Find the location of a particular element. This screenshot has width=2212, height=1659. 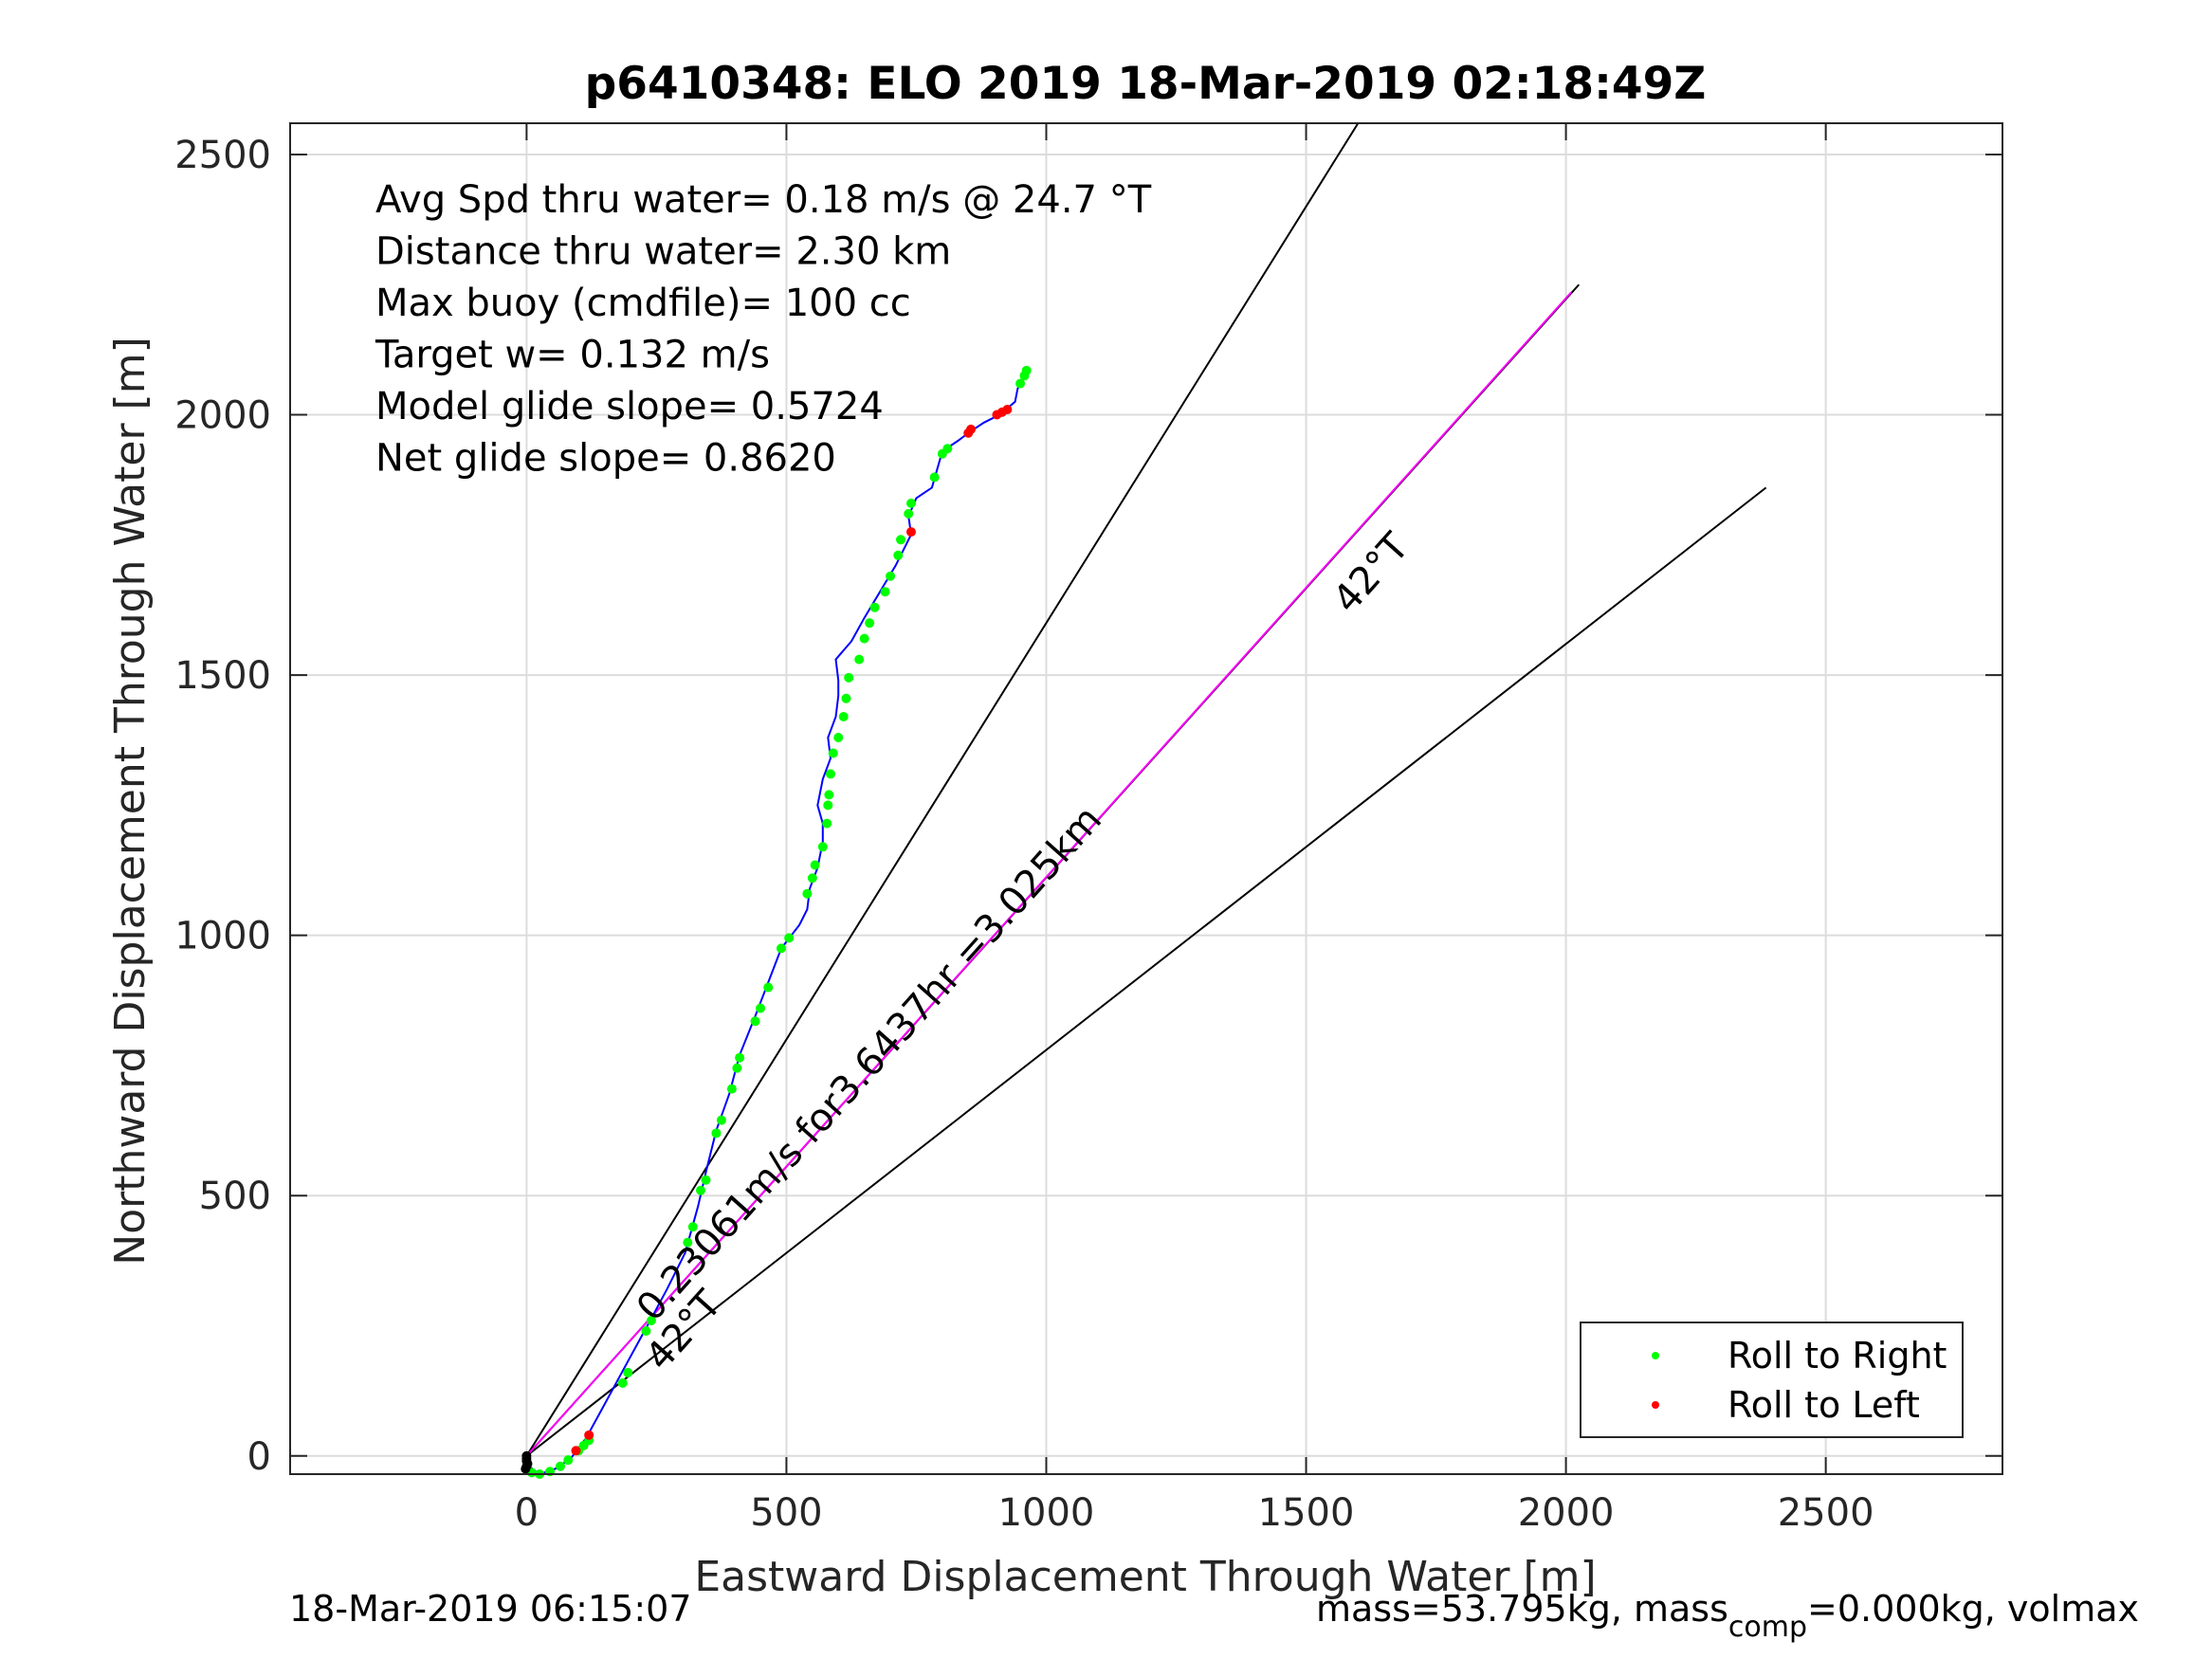

y-tick-label: 0 is located at coordinates (259, 1457).